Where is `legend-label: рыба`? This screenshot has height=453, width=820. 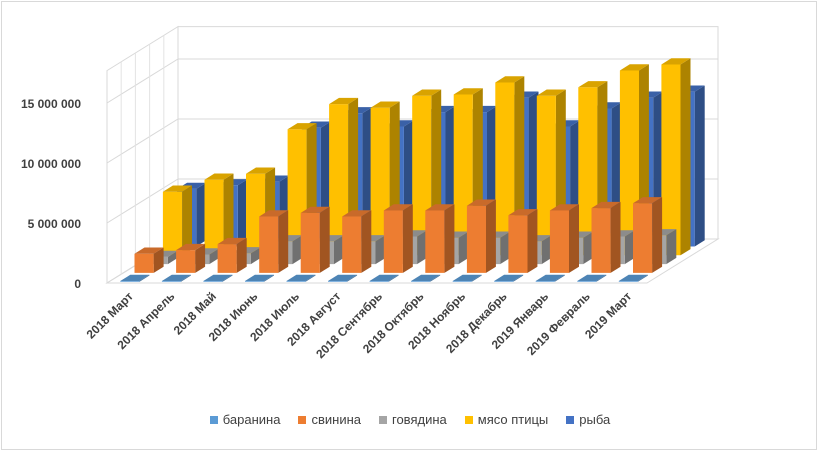
legend-label: рыба is located at coordinates (595, 419).